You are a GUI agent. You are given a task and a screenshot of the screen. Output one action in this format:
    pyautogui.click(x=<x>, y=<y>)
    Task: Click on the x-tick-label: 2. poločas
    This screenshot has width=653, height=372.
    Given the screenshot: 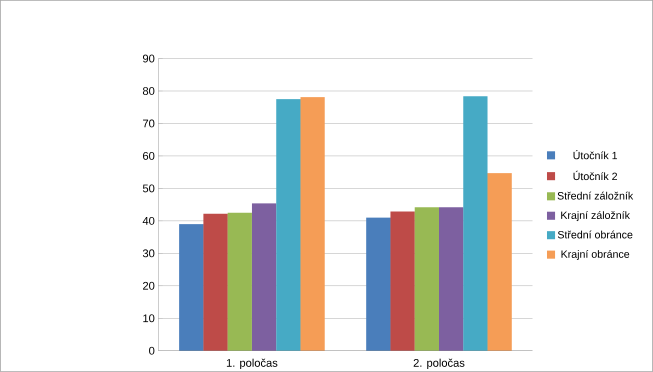 What is the action you would take?
    pyautogui.click(x=439, y=363)
    